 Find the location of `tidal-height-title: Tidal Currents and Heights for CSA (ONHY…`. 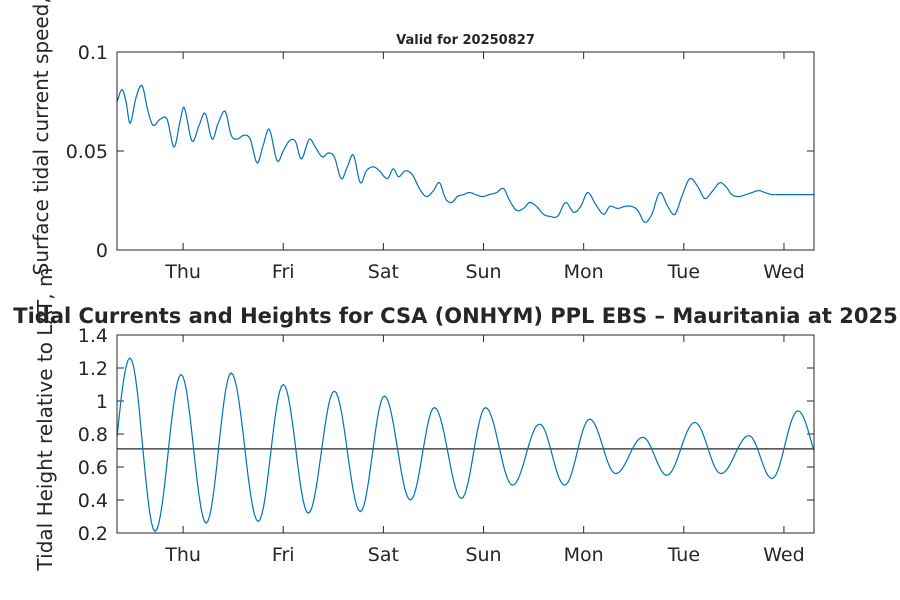

tidal-height-title: Tidal Currents and Heights for CSA (ONHY… is located at coordinates (455, 316).